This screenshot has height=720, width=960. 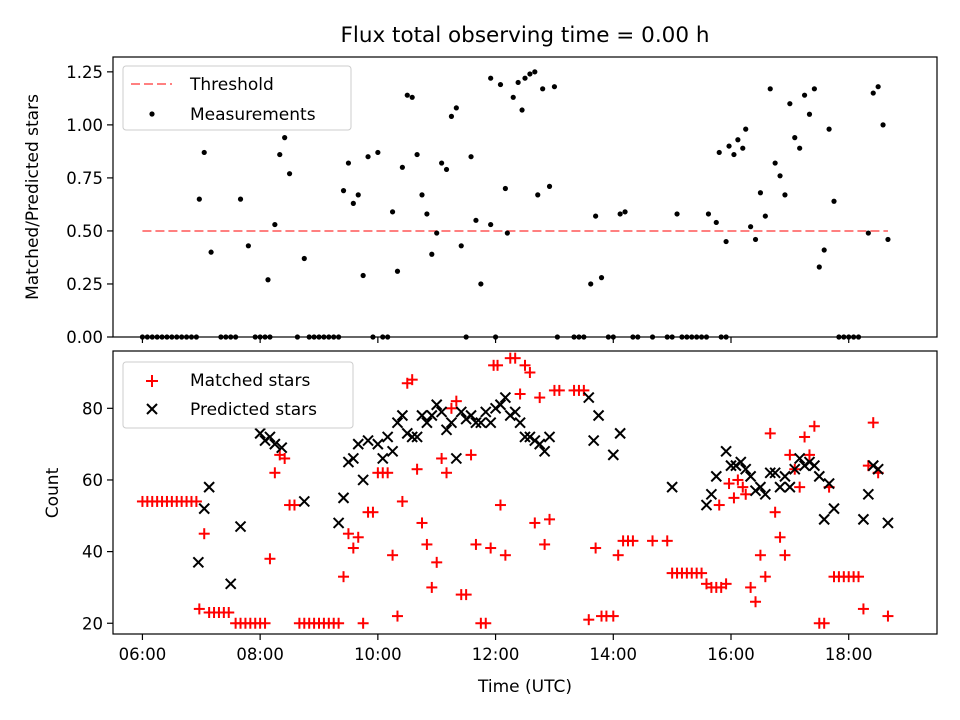 I want to click on bottom-x-tick-label: 18:00, so click(x=849, y=654).